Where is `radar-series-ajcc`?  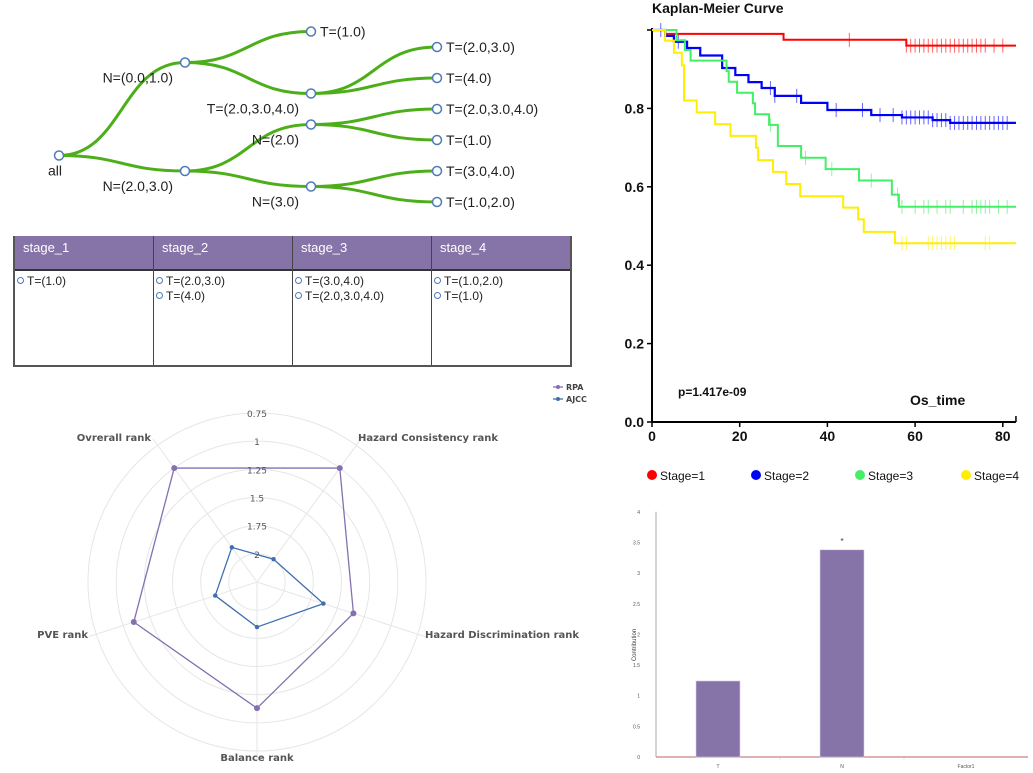
radar-series-ajcc is located at coordinates (269, 587).